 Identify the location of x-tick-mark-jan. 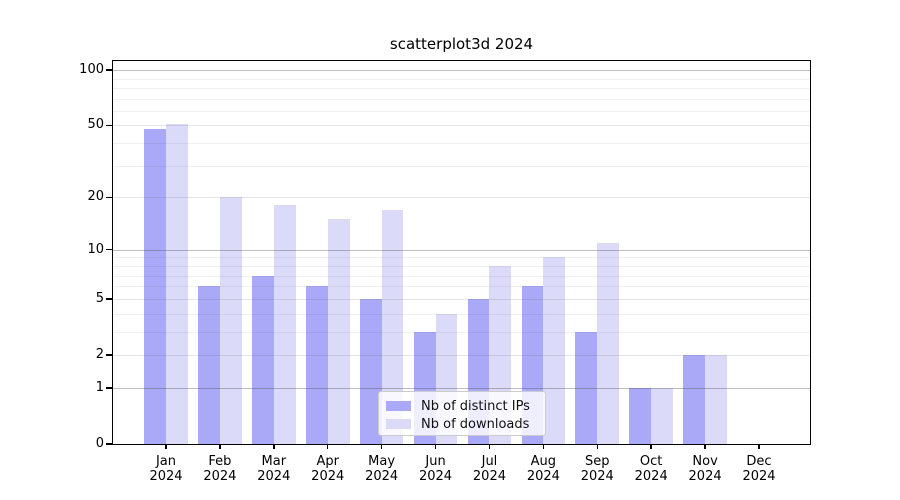
(166, 446).